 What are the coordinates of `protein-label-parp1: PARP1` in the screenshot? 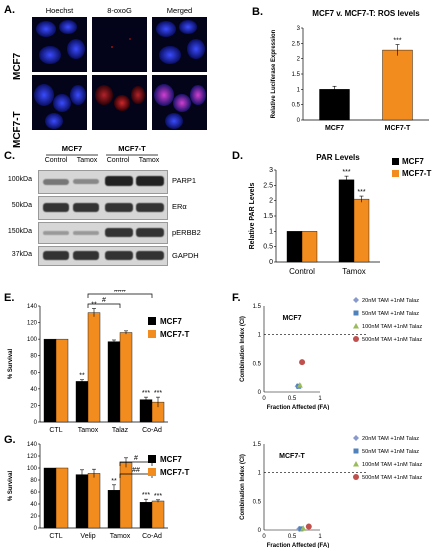 It's located at (184, 180).